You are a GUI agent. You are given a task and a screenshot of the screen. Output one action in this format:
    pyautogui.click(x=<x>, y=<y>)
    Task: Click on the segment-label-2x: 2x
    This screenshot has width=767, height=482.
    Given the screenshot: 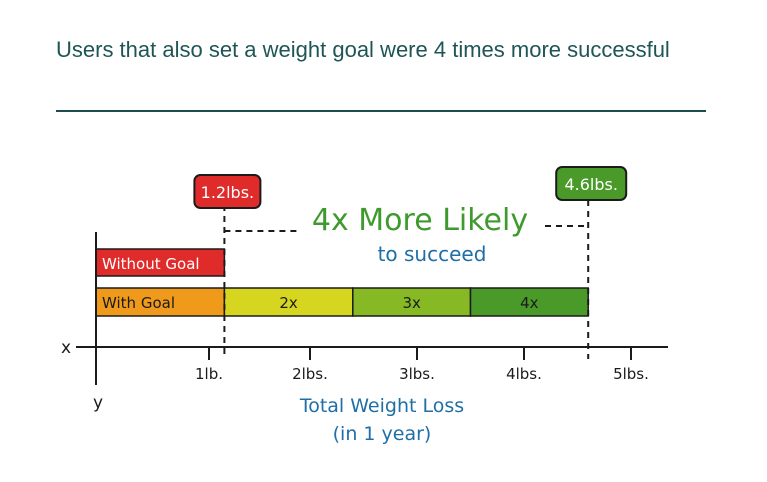 What is the action you would take?
    pyautogui.click(x=288, y=303)
    